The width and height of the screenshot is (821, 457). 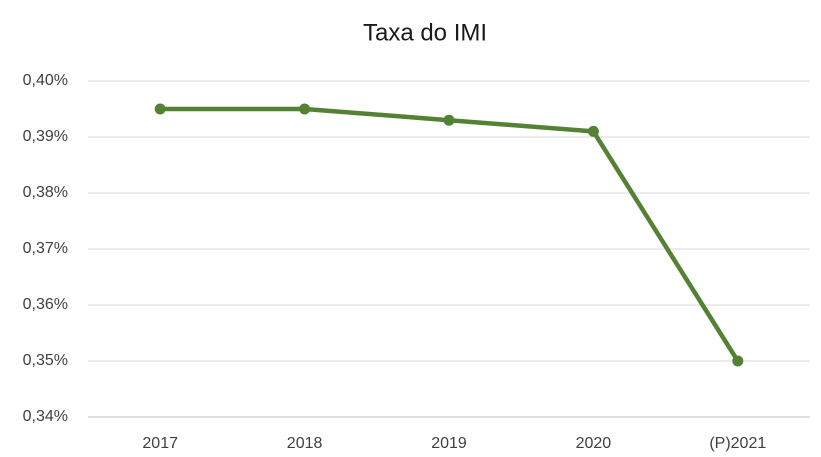 I want to click on x-tick-label: 2018, so click(x=305, y=443).